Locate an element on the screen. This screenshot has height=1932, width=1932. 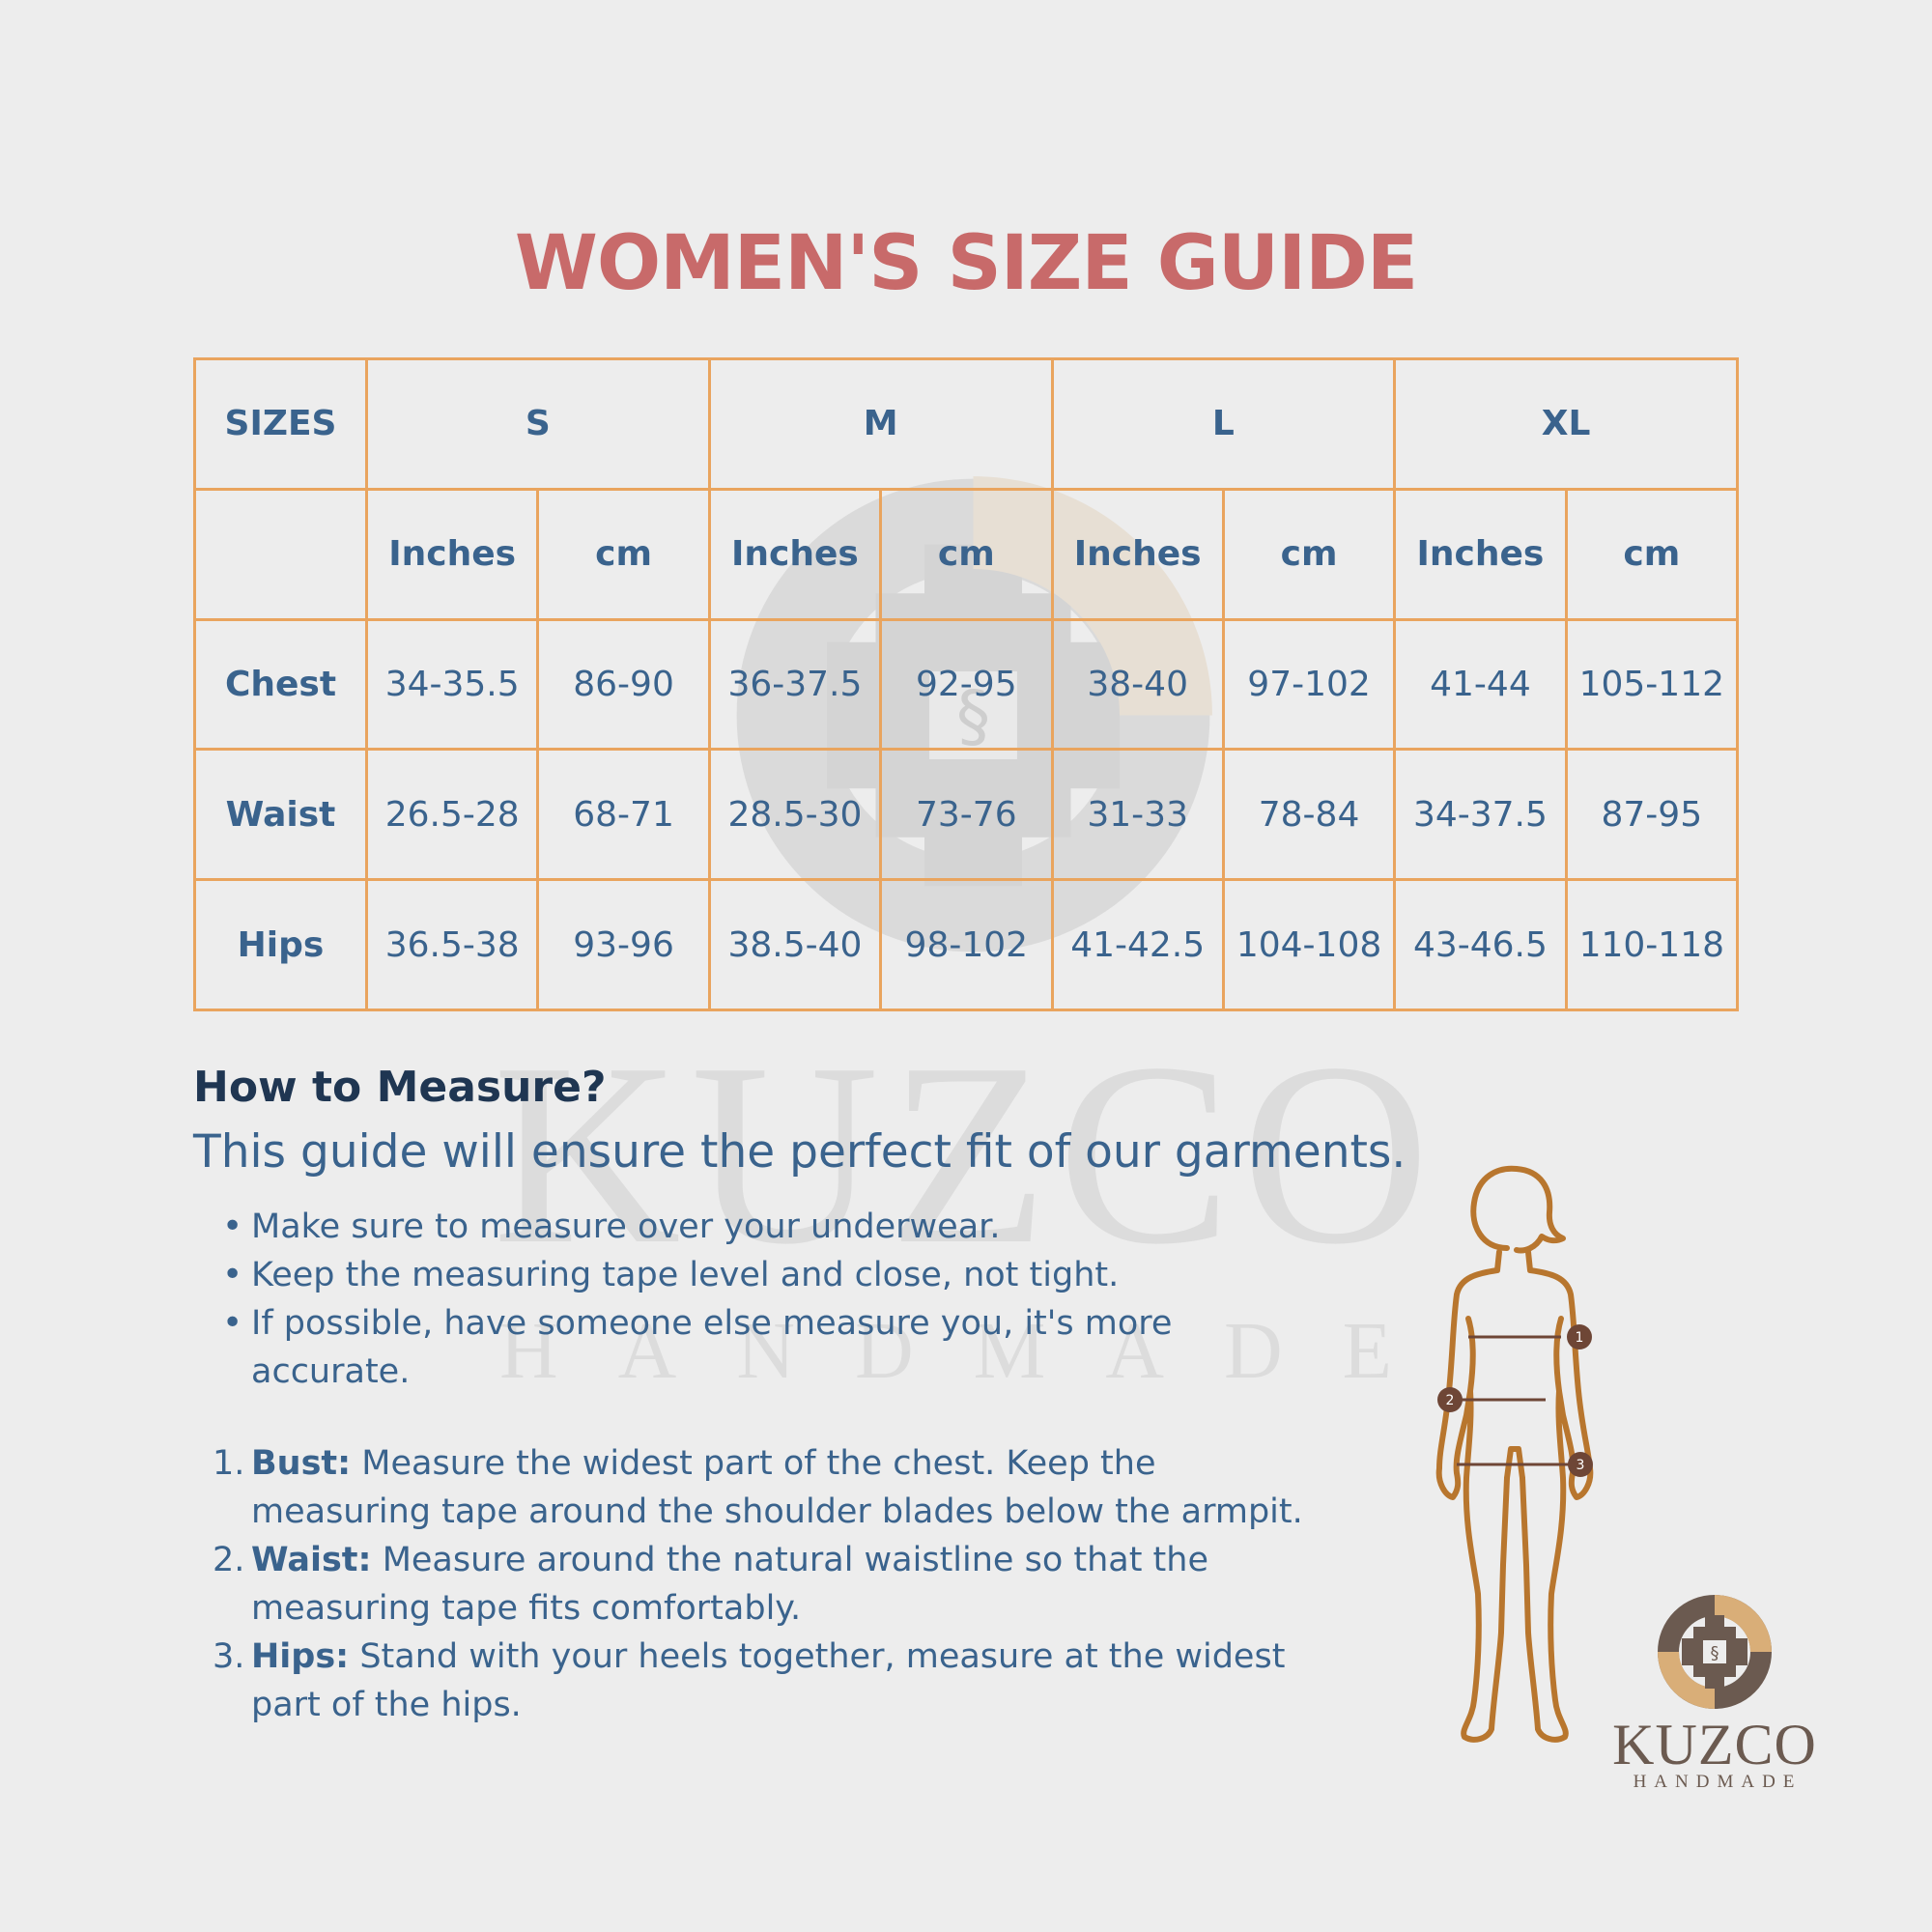
table-cell: 41-44 is located at coordinates (1480, 684).